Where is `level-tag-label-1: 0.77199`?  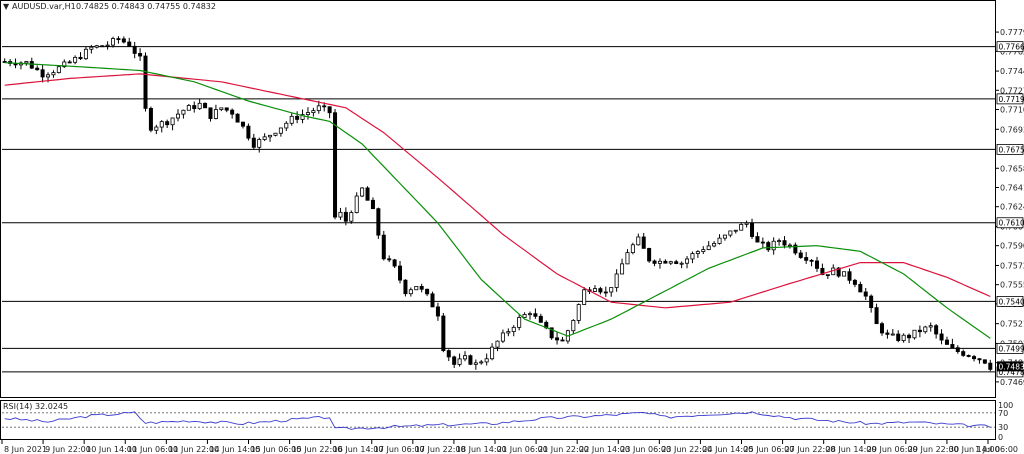
level-tag-label-1: 0.77199 is located at coordinates (1011, 99).